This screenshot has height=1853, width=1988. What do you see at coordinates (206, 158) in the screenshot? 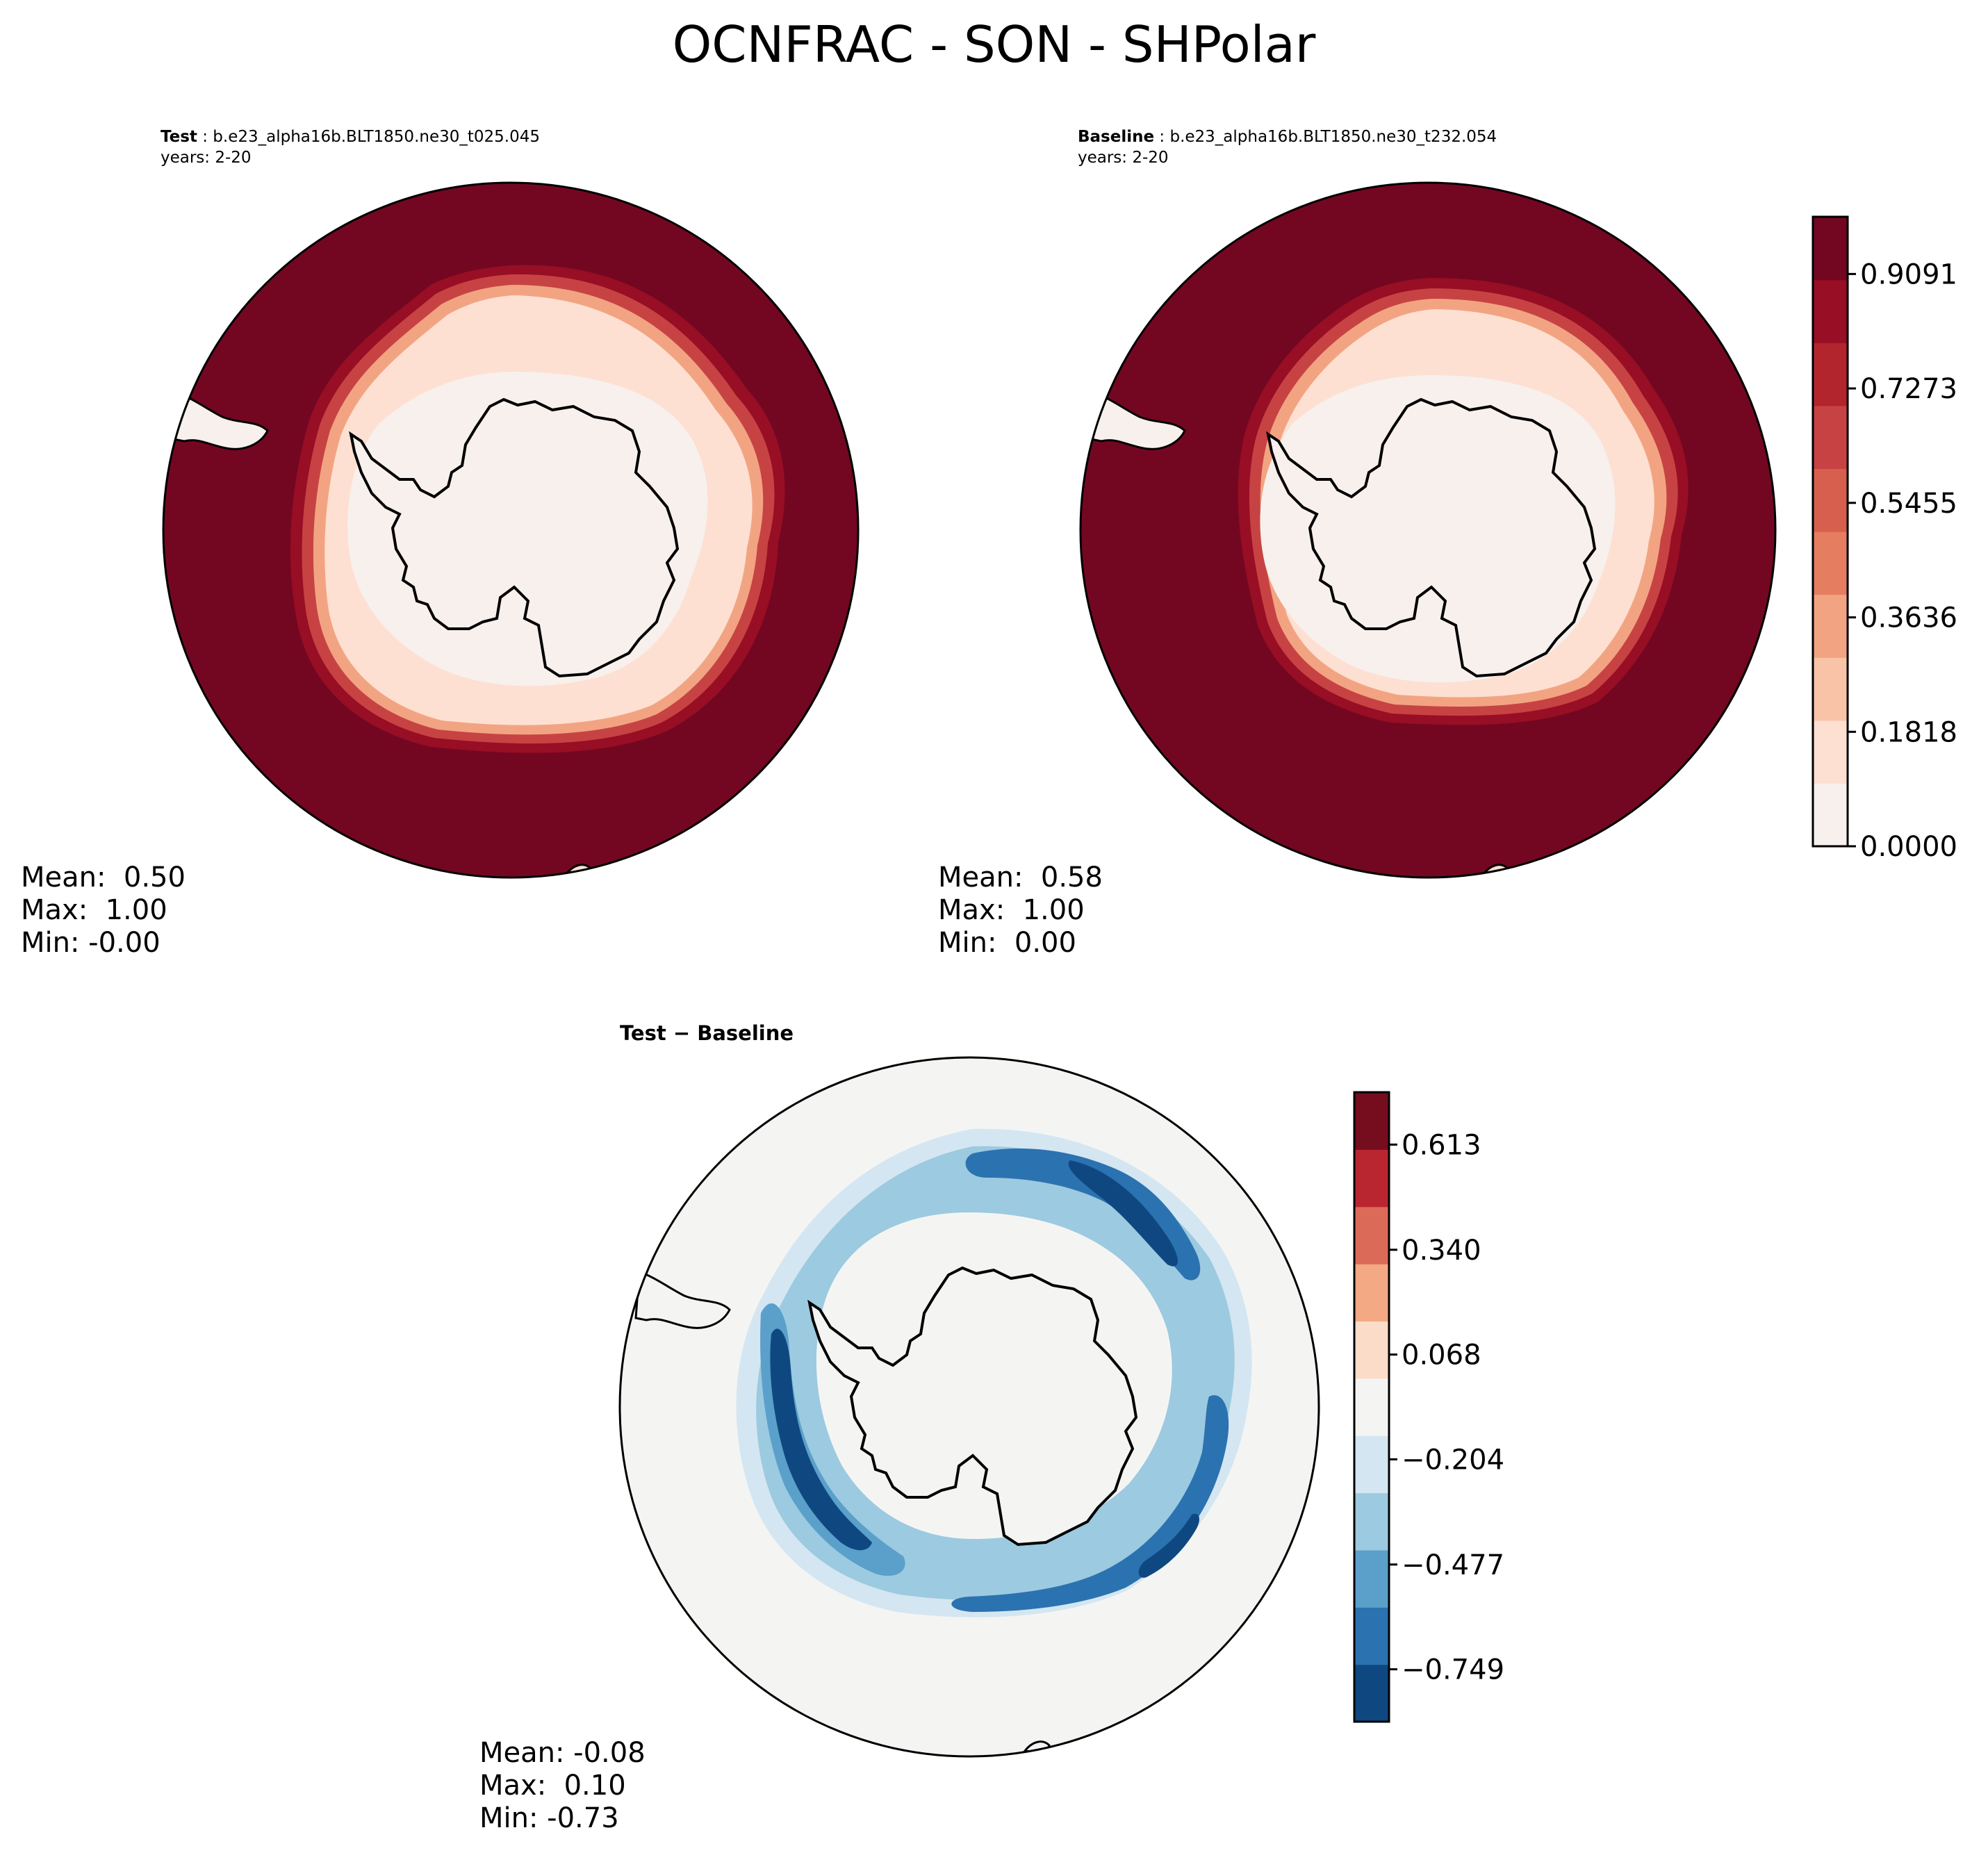
I see `test-years: years: 2-20` at bounding box center [206, 158].